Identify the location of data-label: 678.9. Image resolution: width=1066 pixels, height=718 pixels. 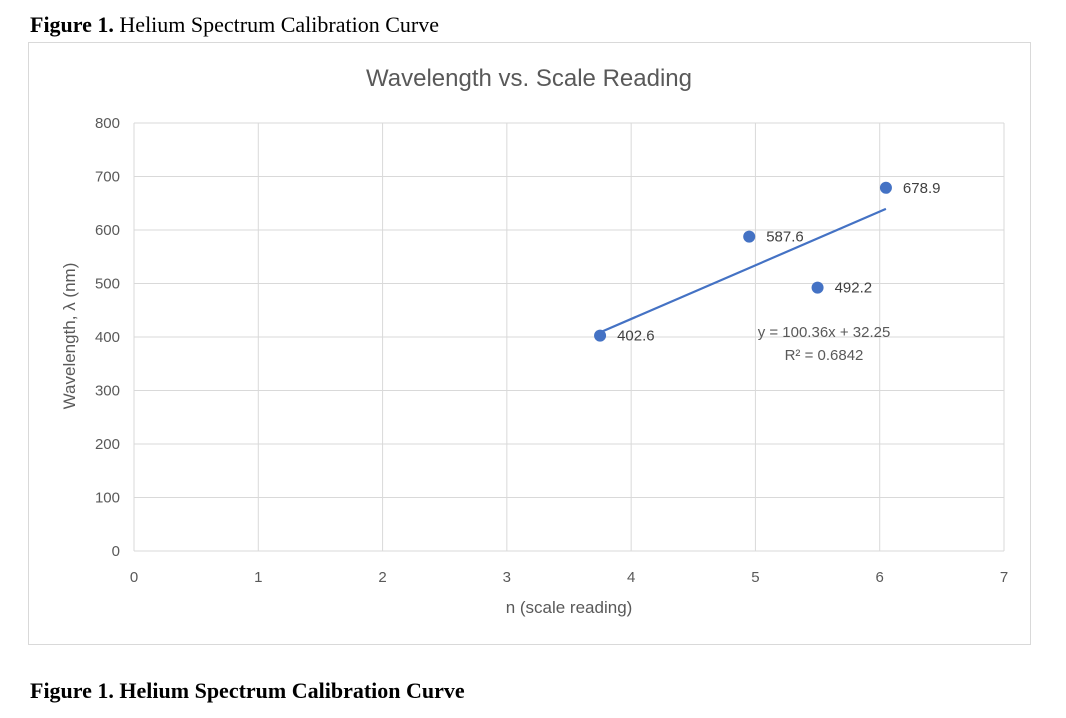
(922, 188).